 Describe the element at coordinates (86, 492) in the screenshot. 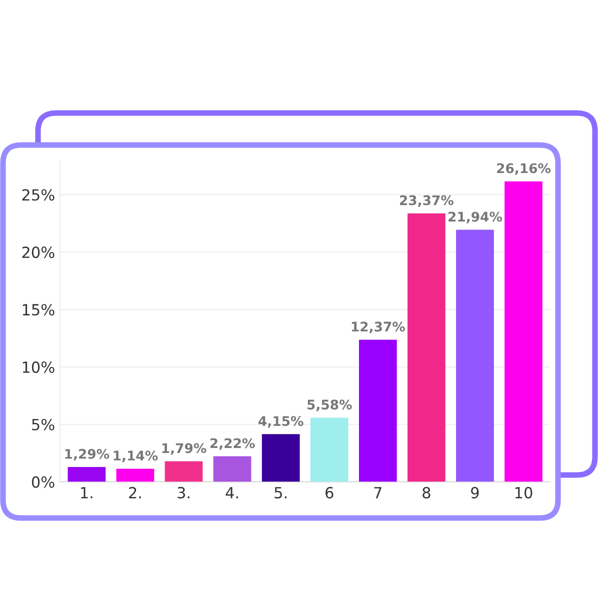

I see `x-tick-label: 1.` at that location.